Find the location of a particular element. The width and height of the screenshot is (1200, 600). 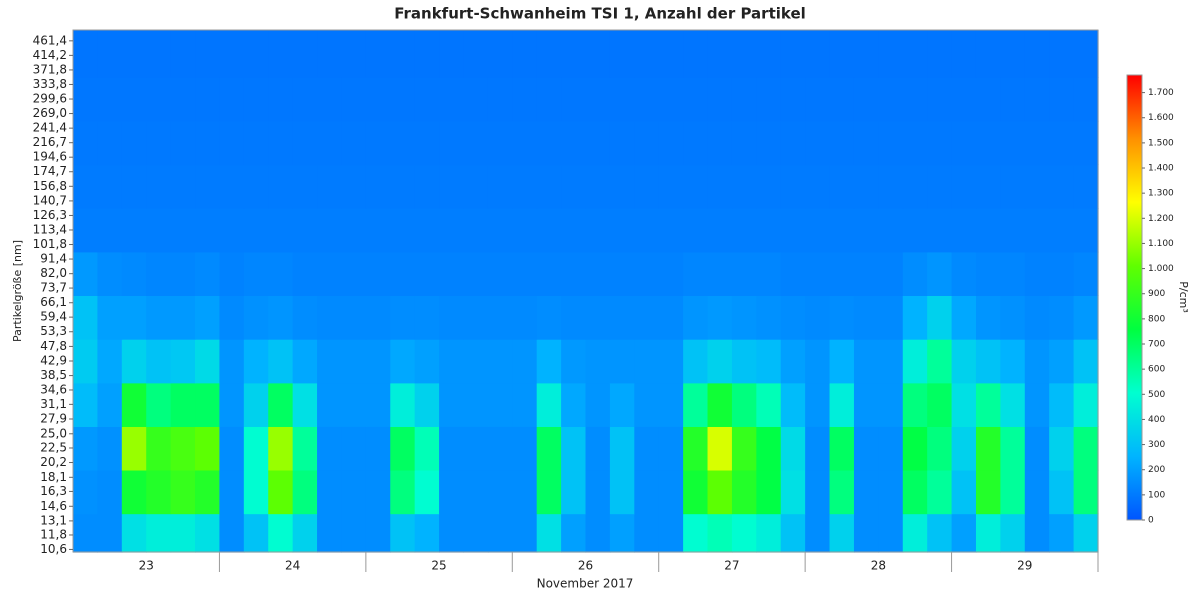

y-tick-label: 27,9 is located at coordinates (53, 418).